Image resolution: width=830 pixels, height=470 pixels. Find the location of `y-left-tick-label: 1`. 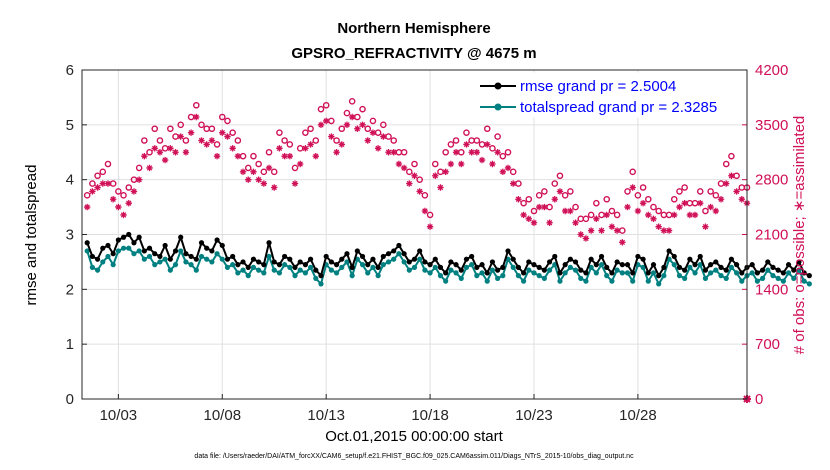

y-left-tick-label: 1 is located at coordinates (70, 344).